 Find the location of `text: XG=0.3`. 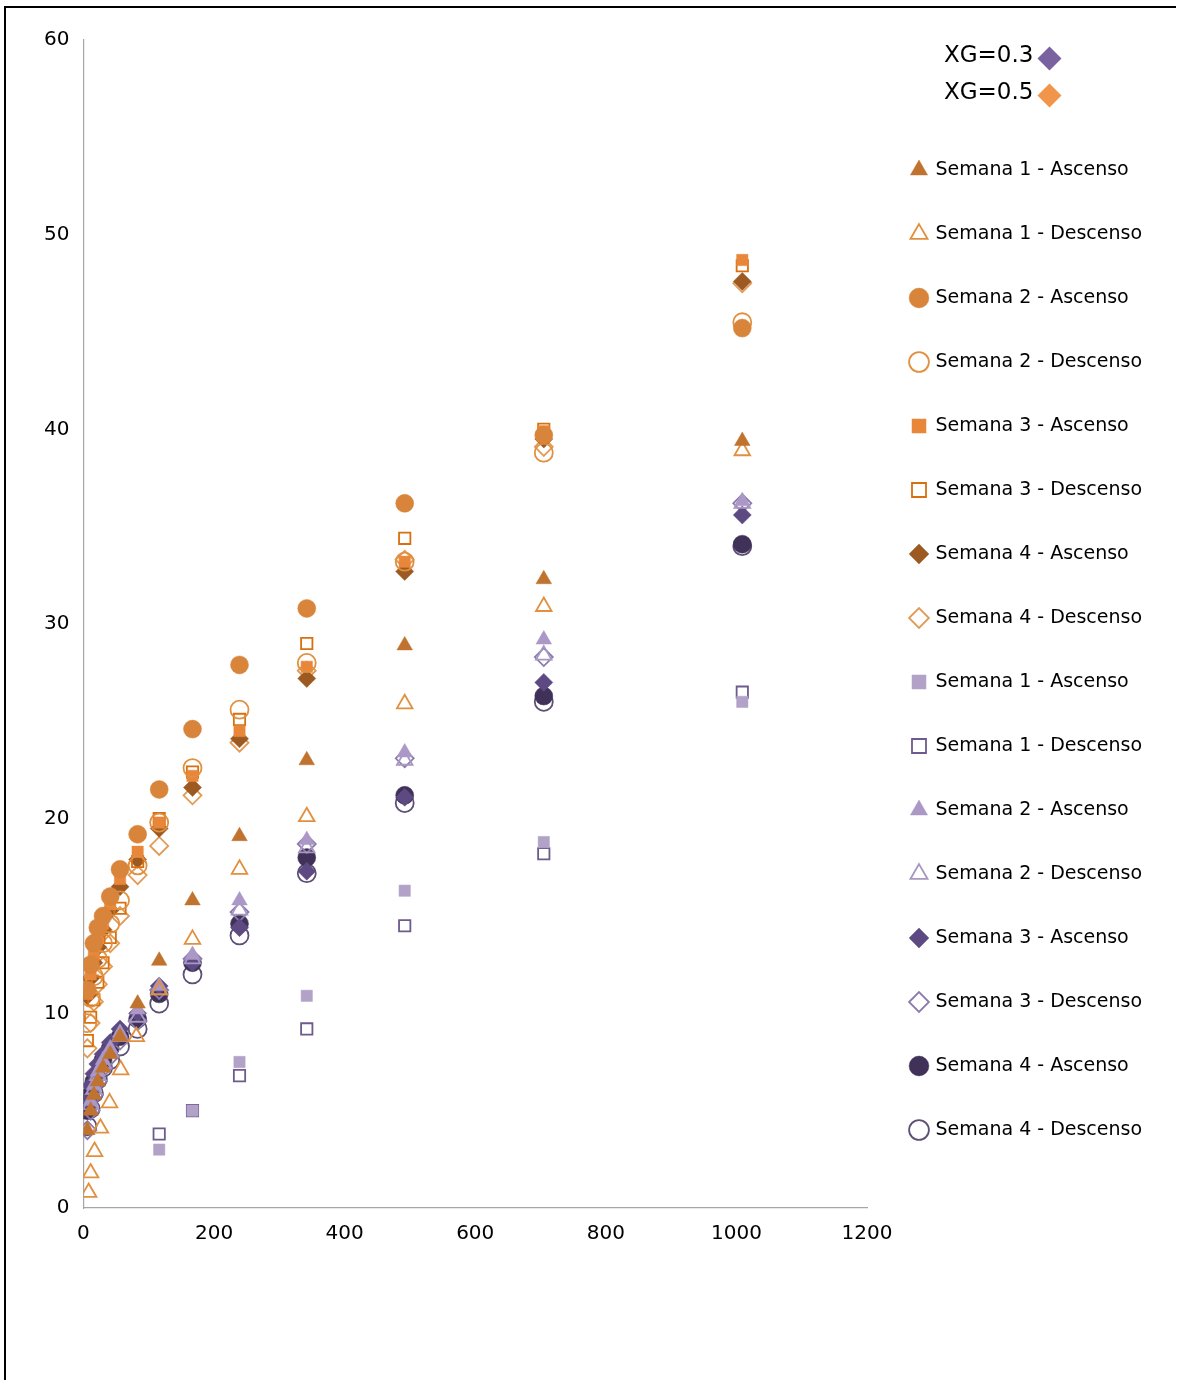

text: XG=0.3 is located at coordinates (989, 53).